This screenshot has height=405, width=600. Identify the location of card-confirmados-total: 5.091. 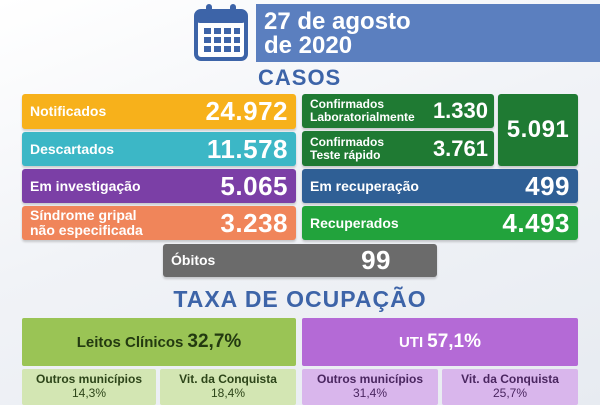
(538, 130).